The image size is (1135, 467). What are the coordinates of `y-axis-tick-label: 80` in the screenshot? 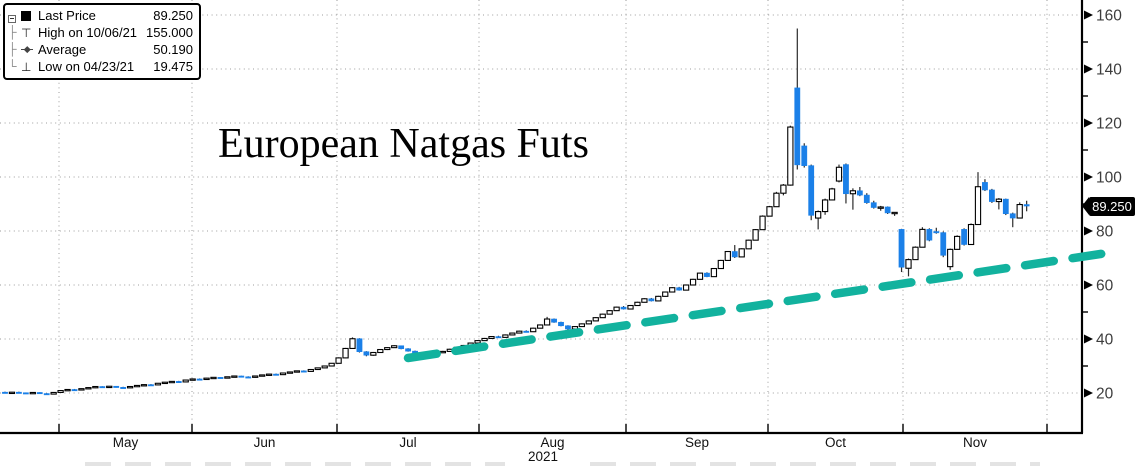 It's located at (1105, 232).